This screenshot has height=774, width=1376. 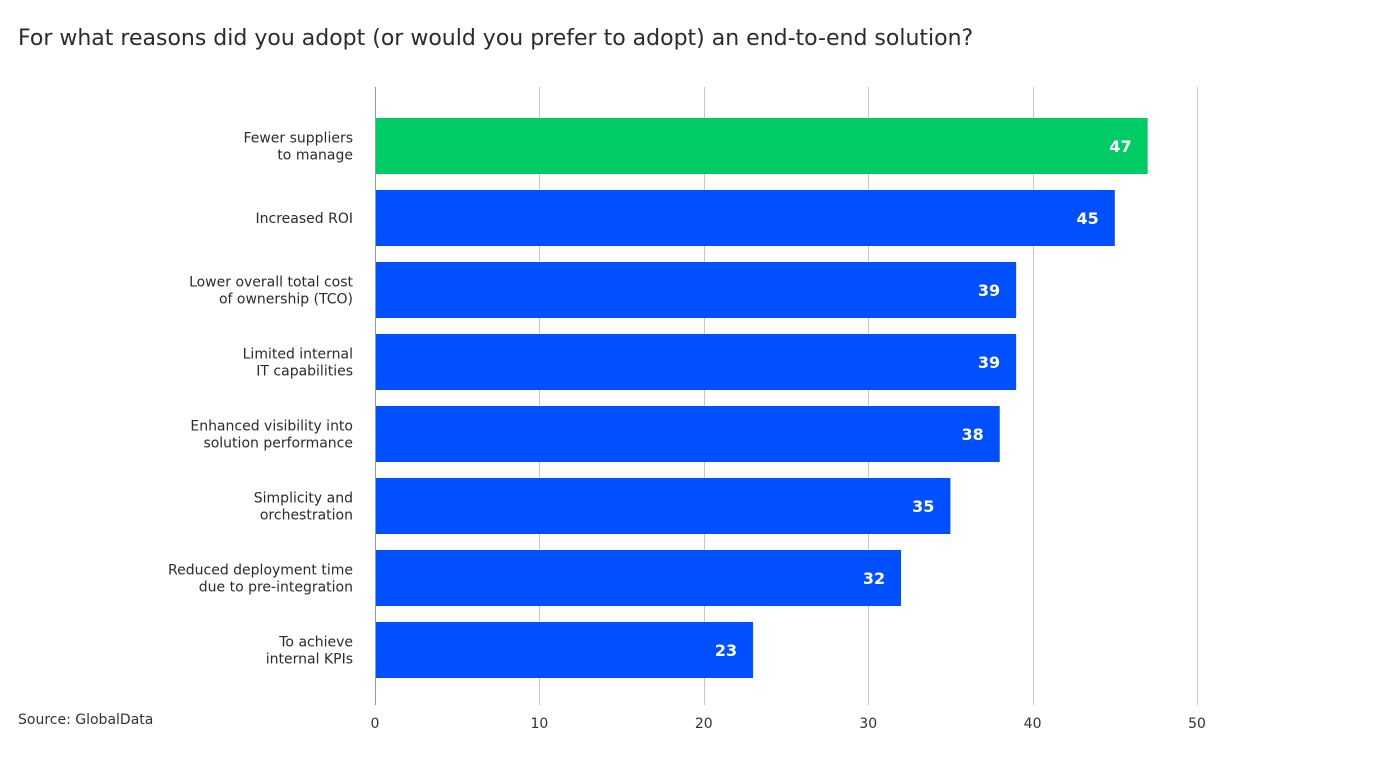 I want to click on x-tick-label: 50, so click(x=1197, y=724).